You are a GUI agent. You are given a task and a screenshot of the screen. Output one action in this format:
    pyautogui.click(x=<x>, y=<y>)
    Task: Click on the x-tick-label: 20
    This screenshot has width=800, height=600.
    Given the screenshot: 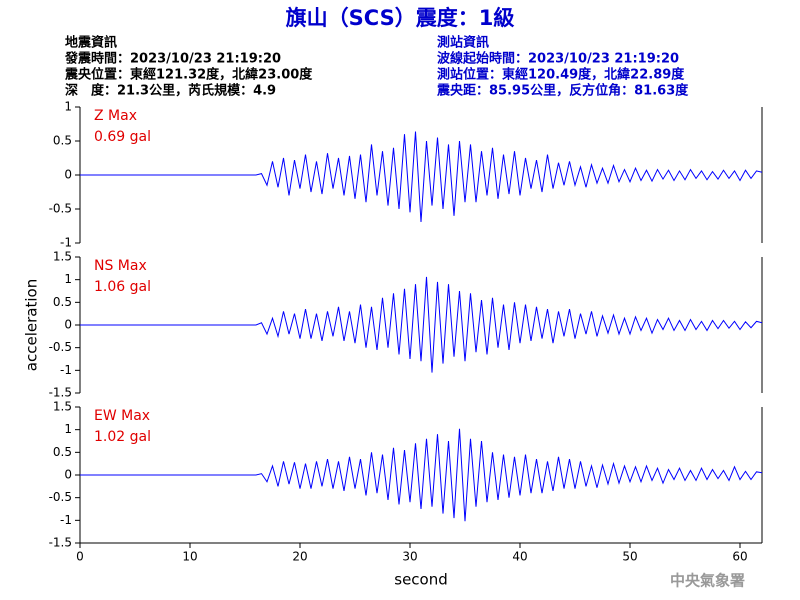 What is the action you would take?
    pyautogui.click(x=299, y=557)
    